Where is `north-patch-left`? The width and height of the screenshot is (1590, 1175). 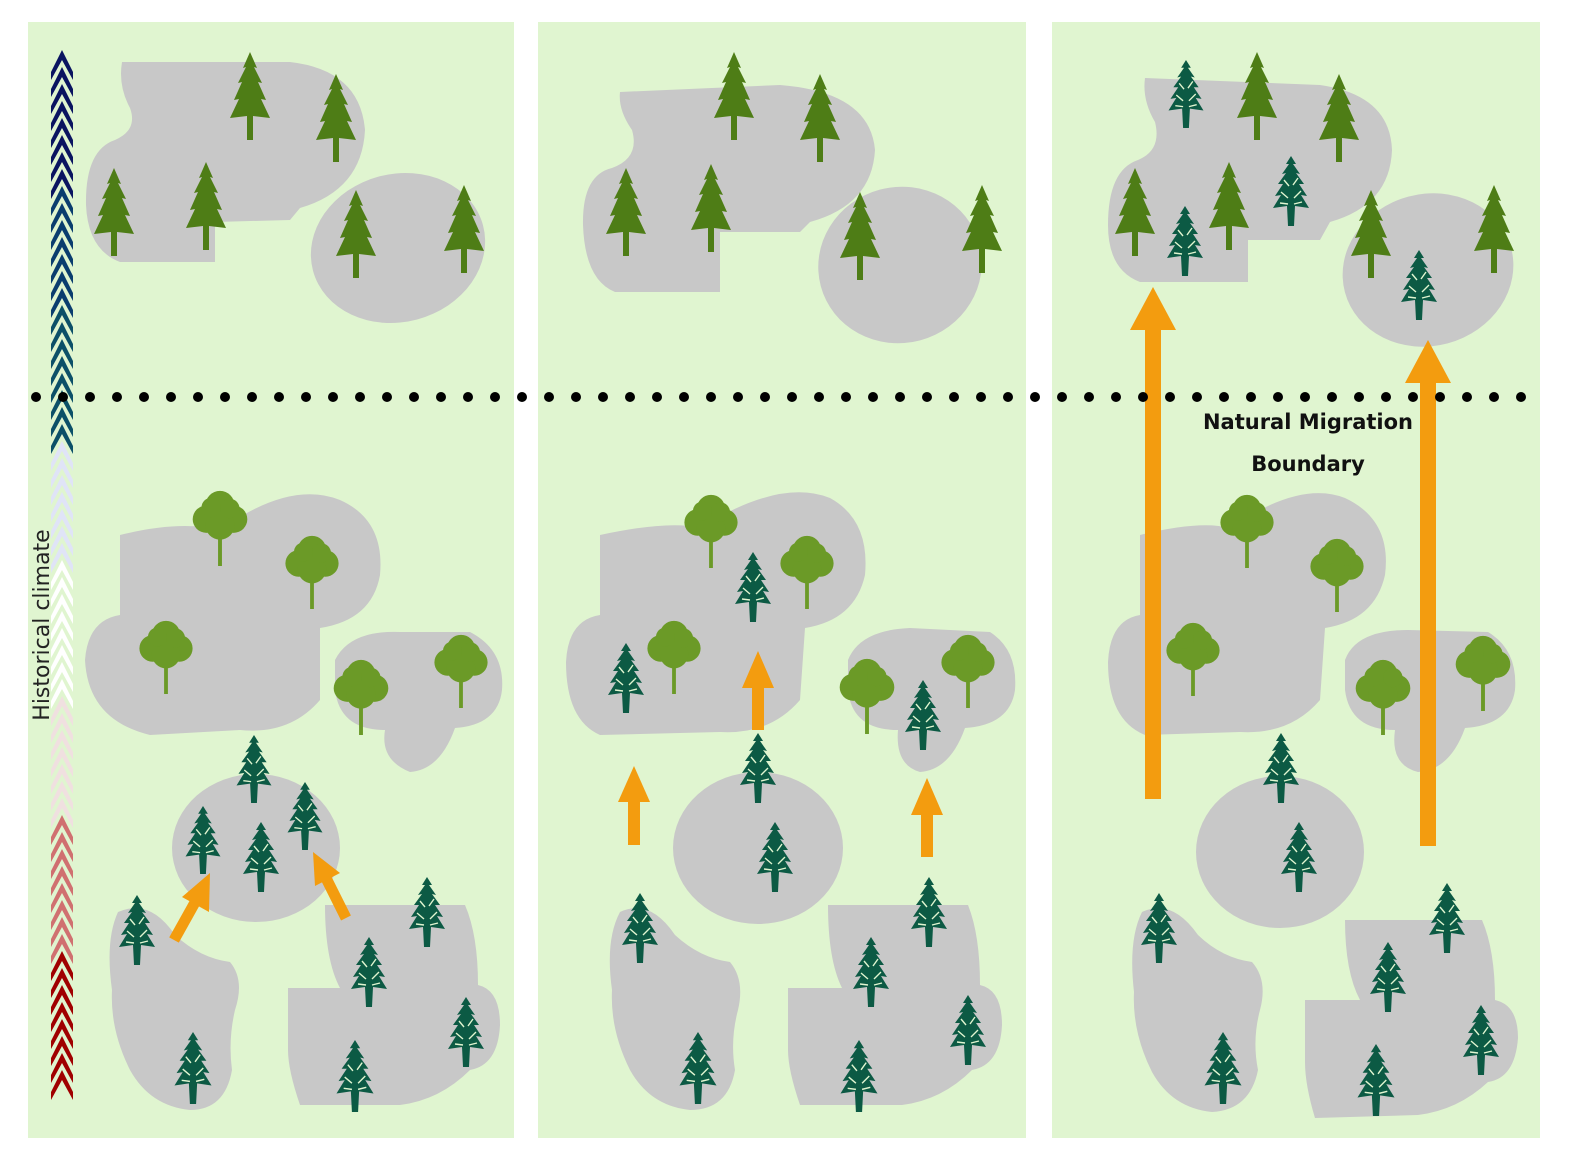
north-patch-left is located at coordinates (225, 162).